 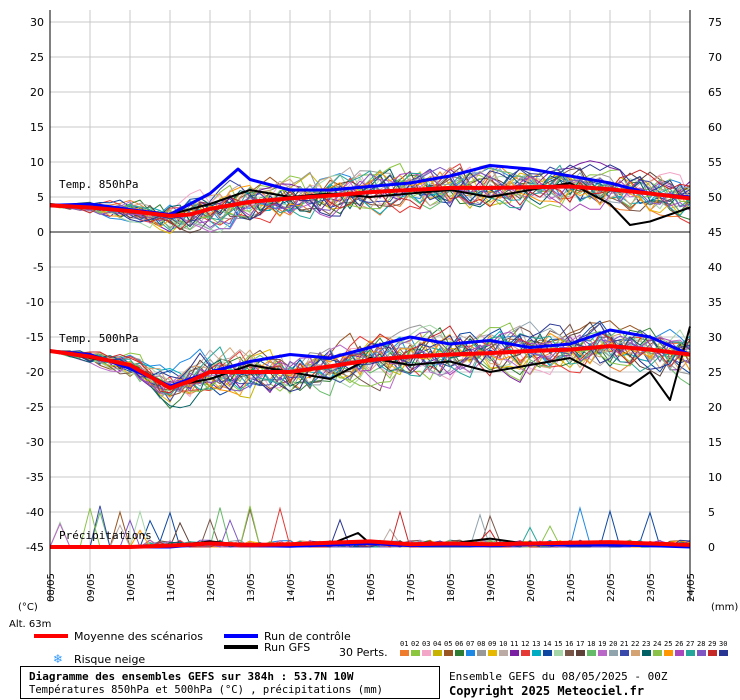 I want to click on left-tick-label: -5, so click(x=38, y=267).